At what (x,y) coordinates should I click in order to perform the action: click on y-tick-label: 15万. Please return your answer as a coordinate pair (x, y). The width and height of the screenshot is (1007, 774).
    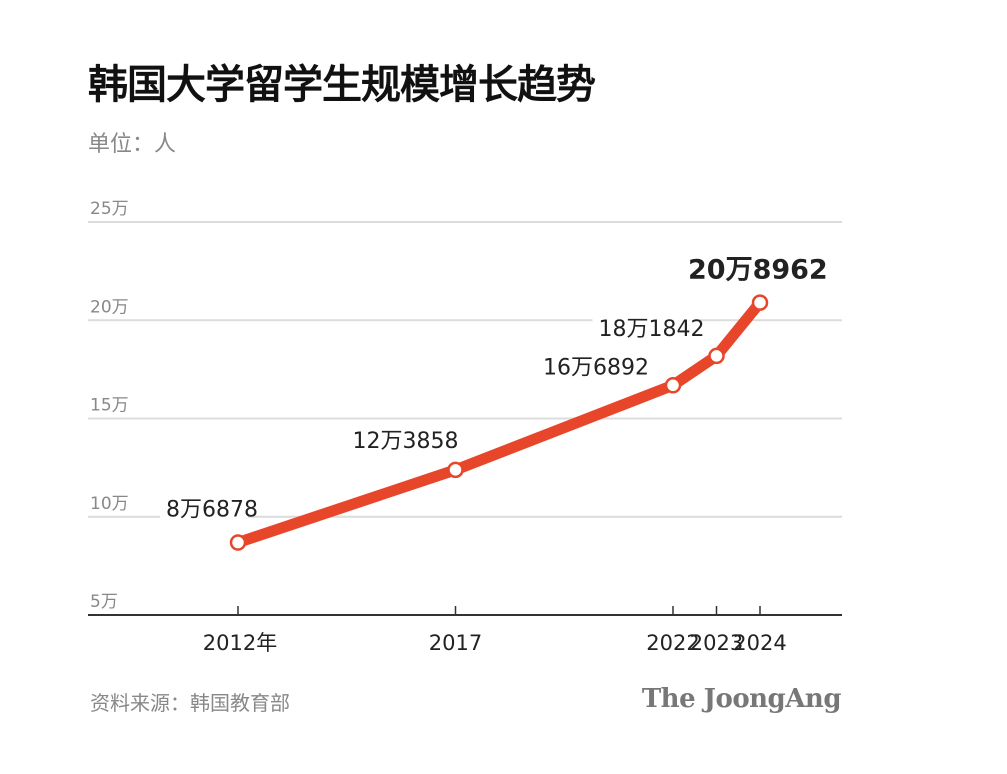
    Looking at the image, I should click on (109, 406).